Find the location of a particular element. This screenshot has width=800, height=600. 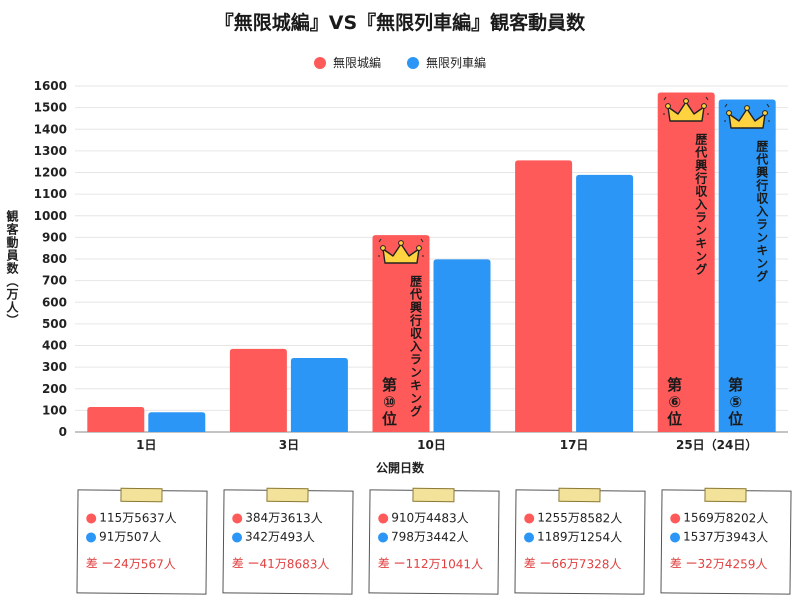

y-tick-label: 200 is located at coordinates (54, 389).